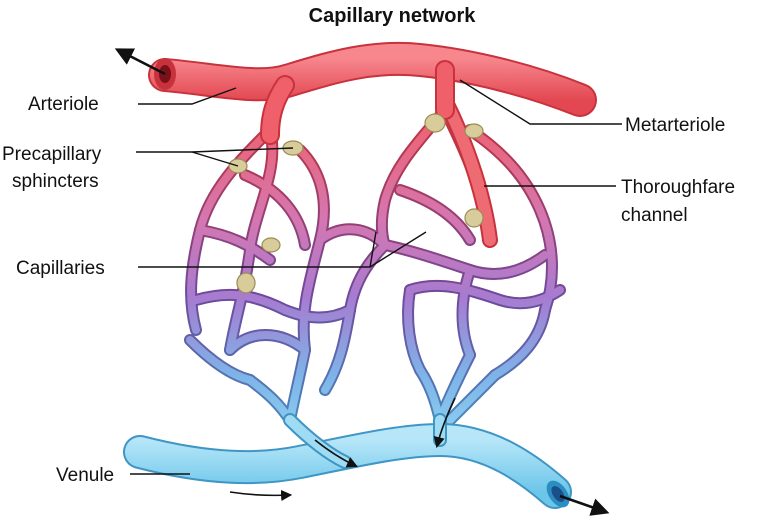 The image size is (770, 519). What do you see at coordinates (60, 268) in the screenshot?
I see `label-capillaries: Capillaries` at bounding box center [60, 268].